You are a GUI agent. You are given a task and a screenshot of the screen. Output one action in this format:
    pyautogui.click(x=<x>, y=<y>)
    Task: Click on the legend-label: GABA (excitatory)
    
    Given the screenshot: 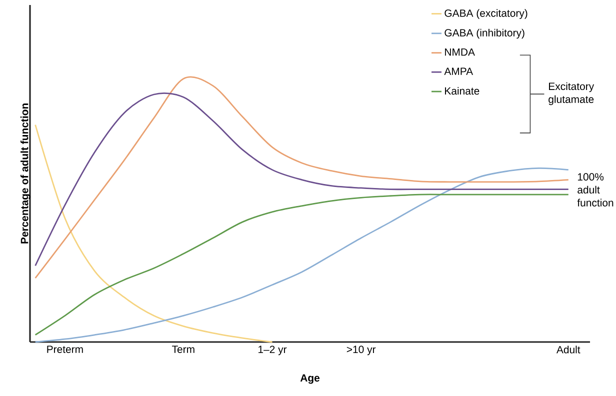 What is the action you would take?
    pyautogui.click(x=486, y=14)
    